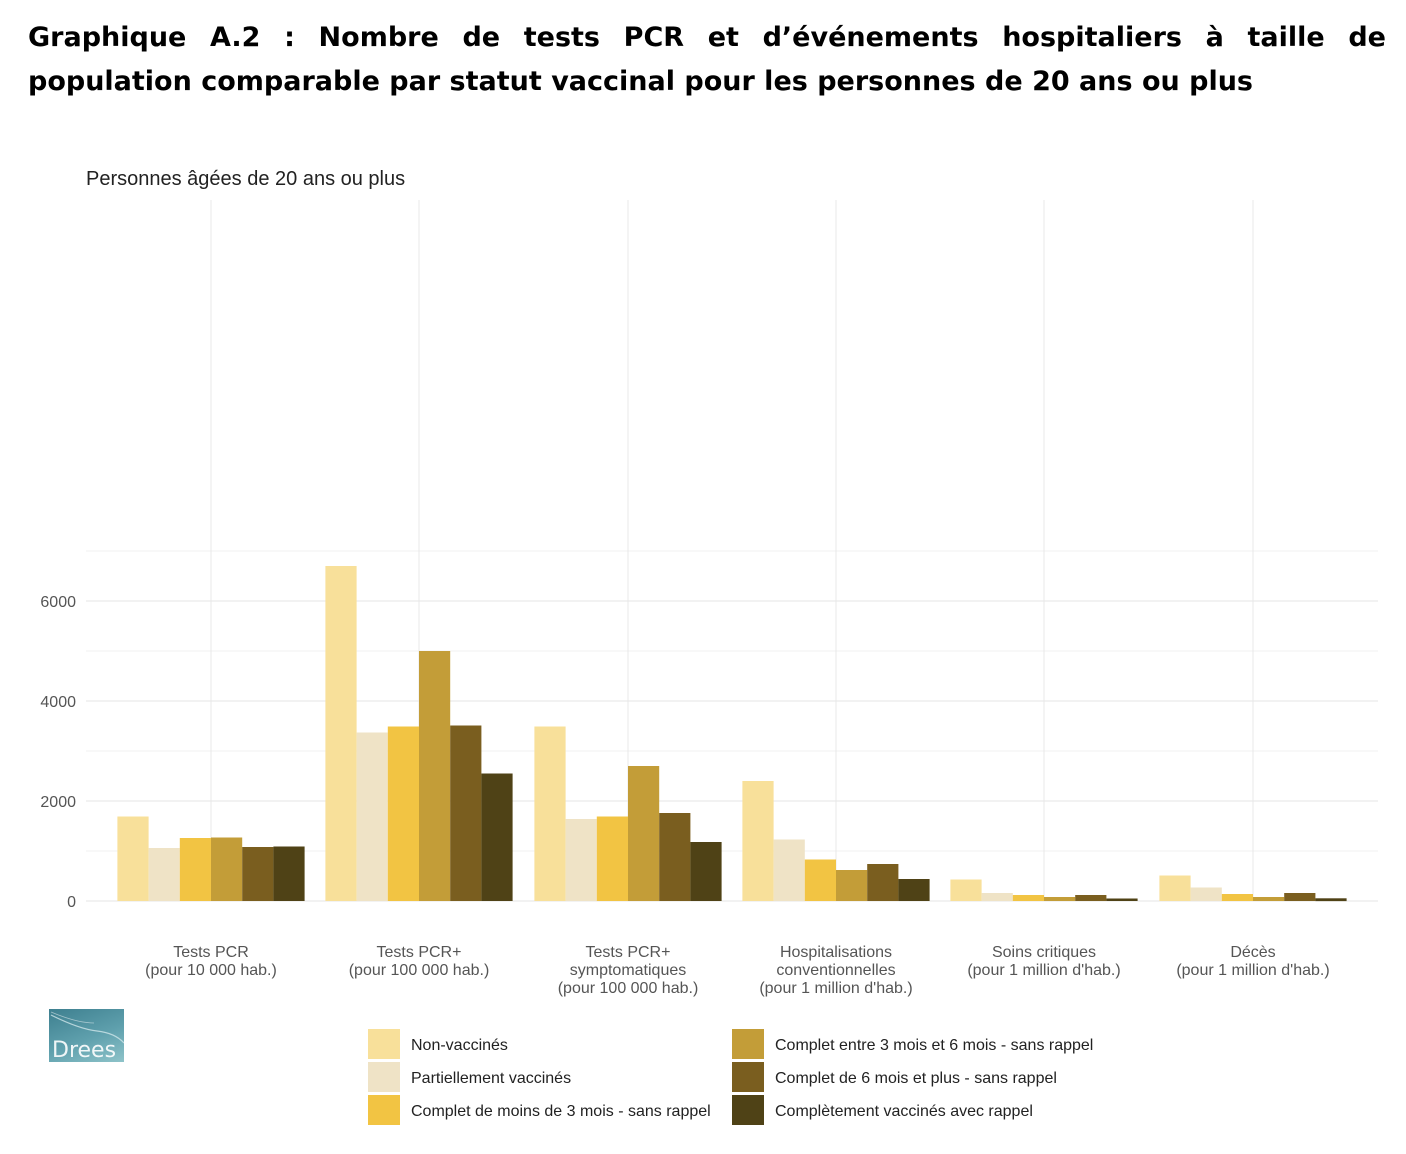  I want to click on y-tick-label: 0, so click(71, 902).